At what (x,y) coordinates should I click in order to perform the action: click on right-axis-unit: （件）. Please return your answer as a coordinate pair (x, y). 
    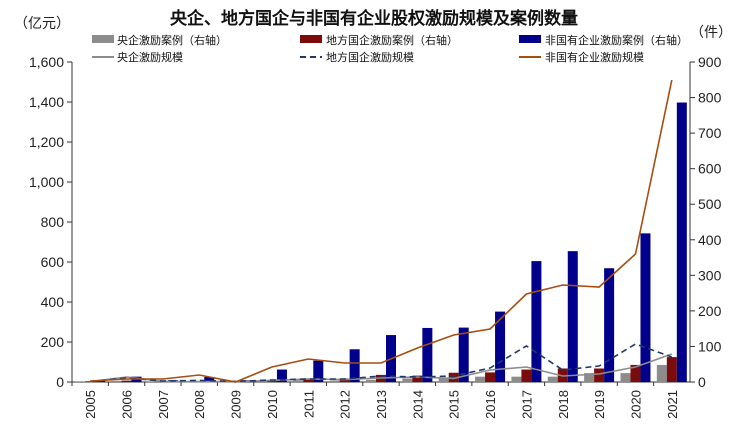
    Looking at the image, I should click on (711, 33).